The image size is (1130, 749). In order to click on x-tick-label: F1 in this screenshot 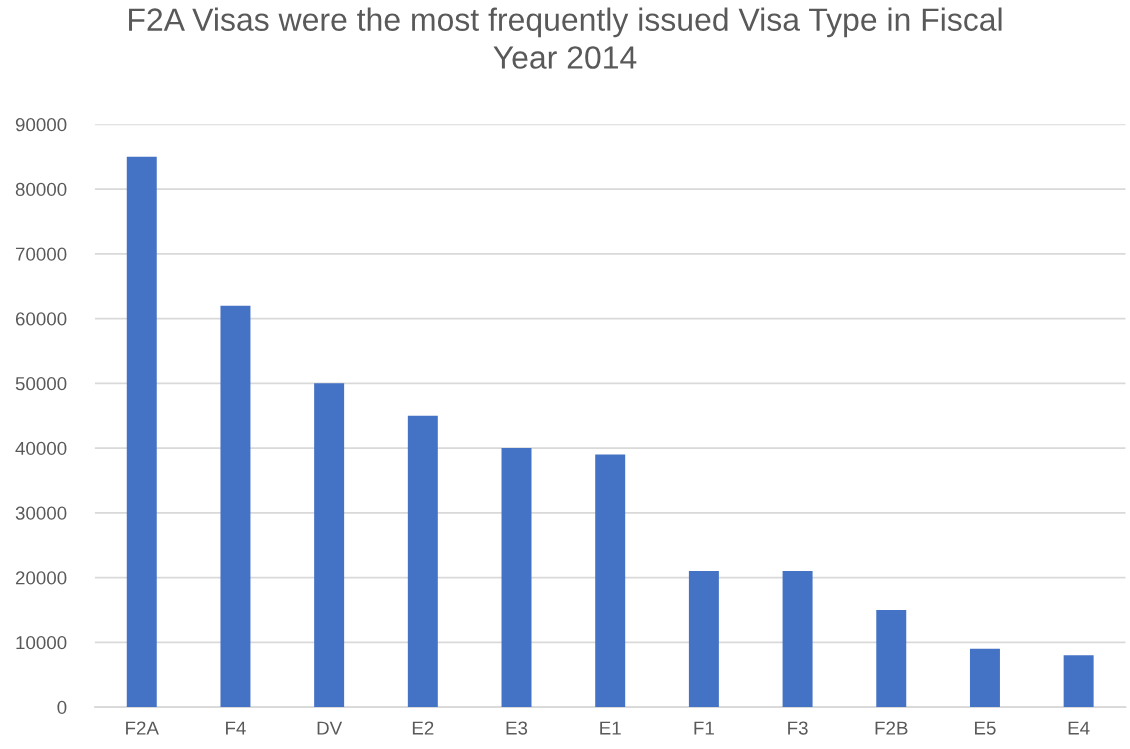, I will do `click(704, 728)`.